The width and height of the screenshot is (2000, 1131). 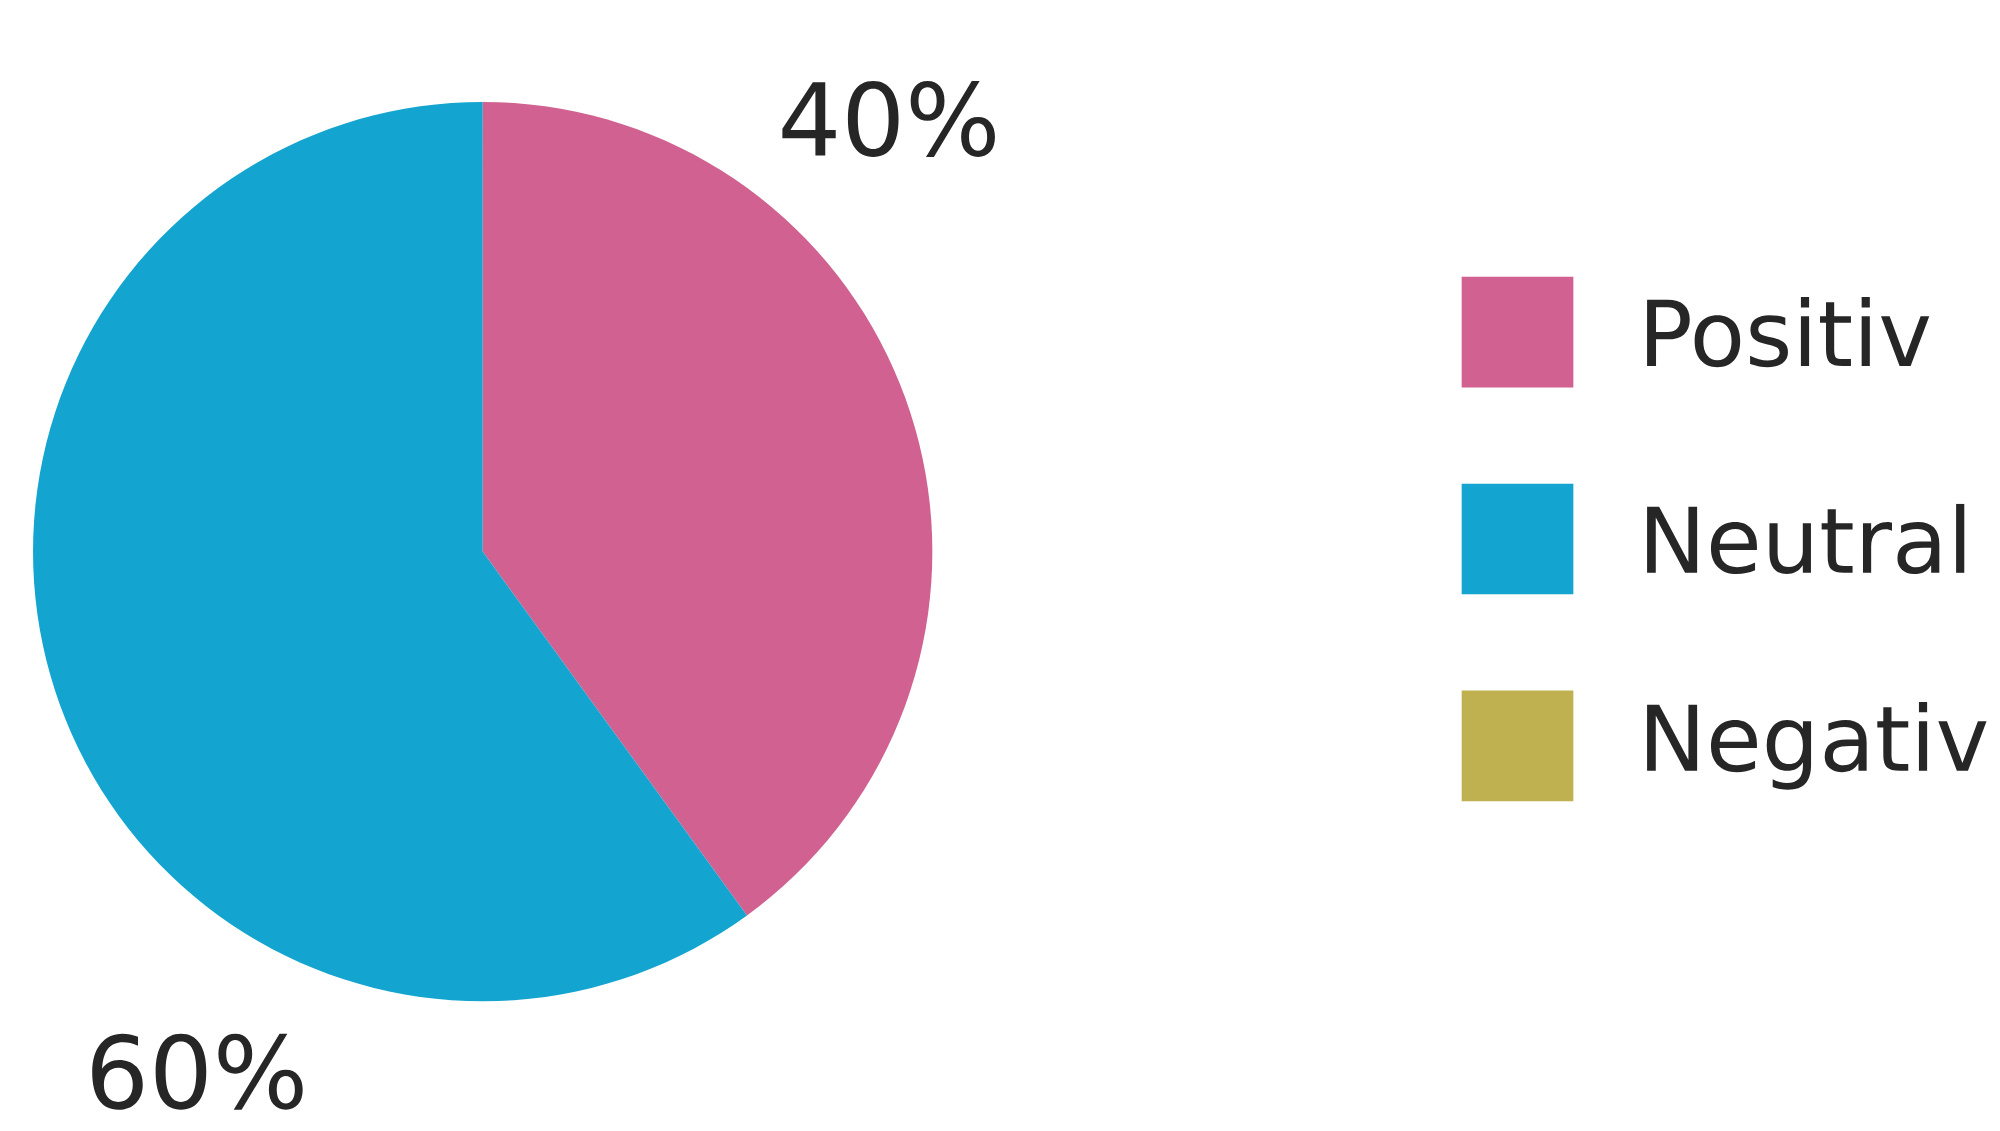 I want to click on data-label: 60%, so click(x=197, y=1071).